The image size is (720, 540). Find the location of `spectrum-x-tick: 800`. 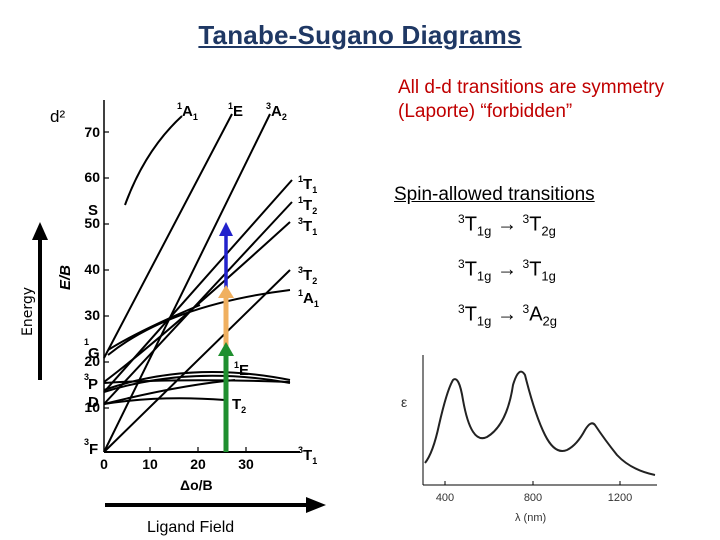

spectrum-x-tick: 800 is located at coordinates (533, 498).